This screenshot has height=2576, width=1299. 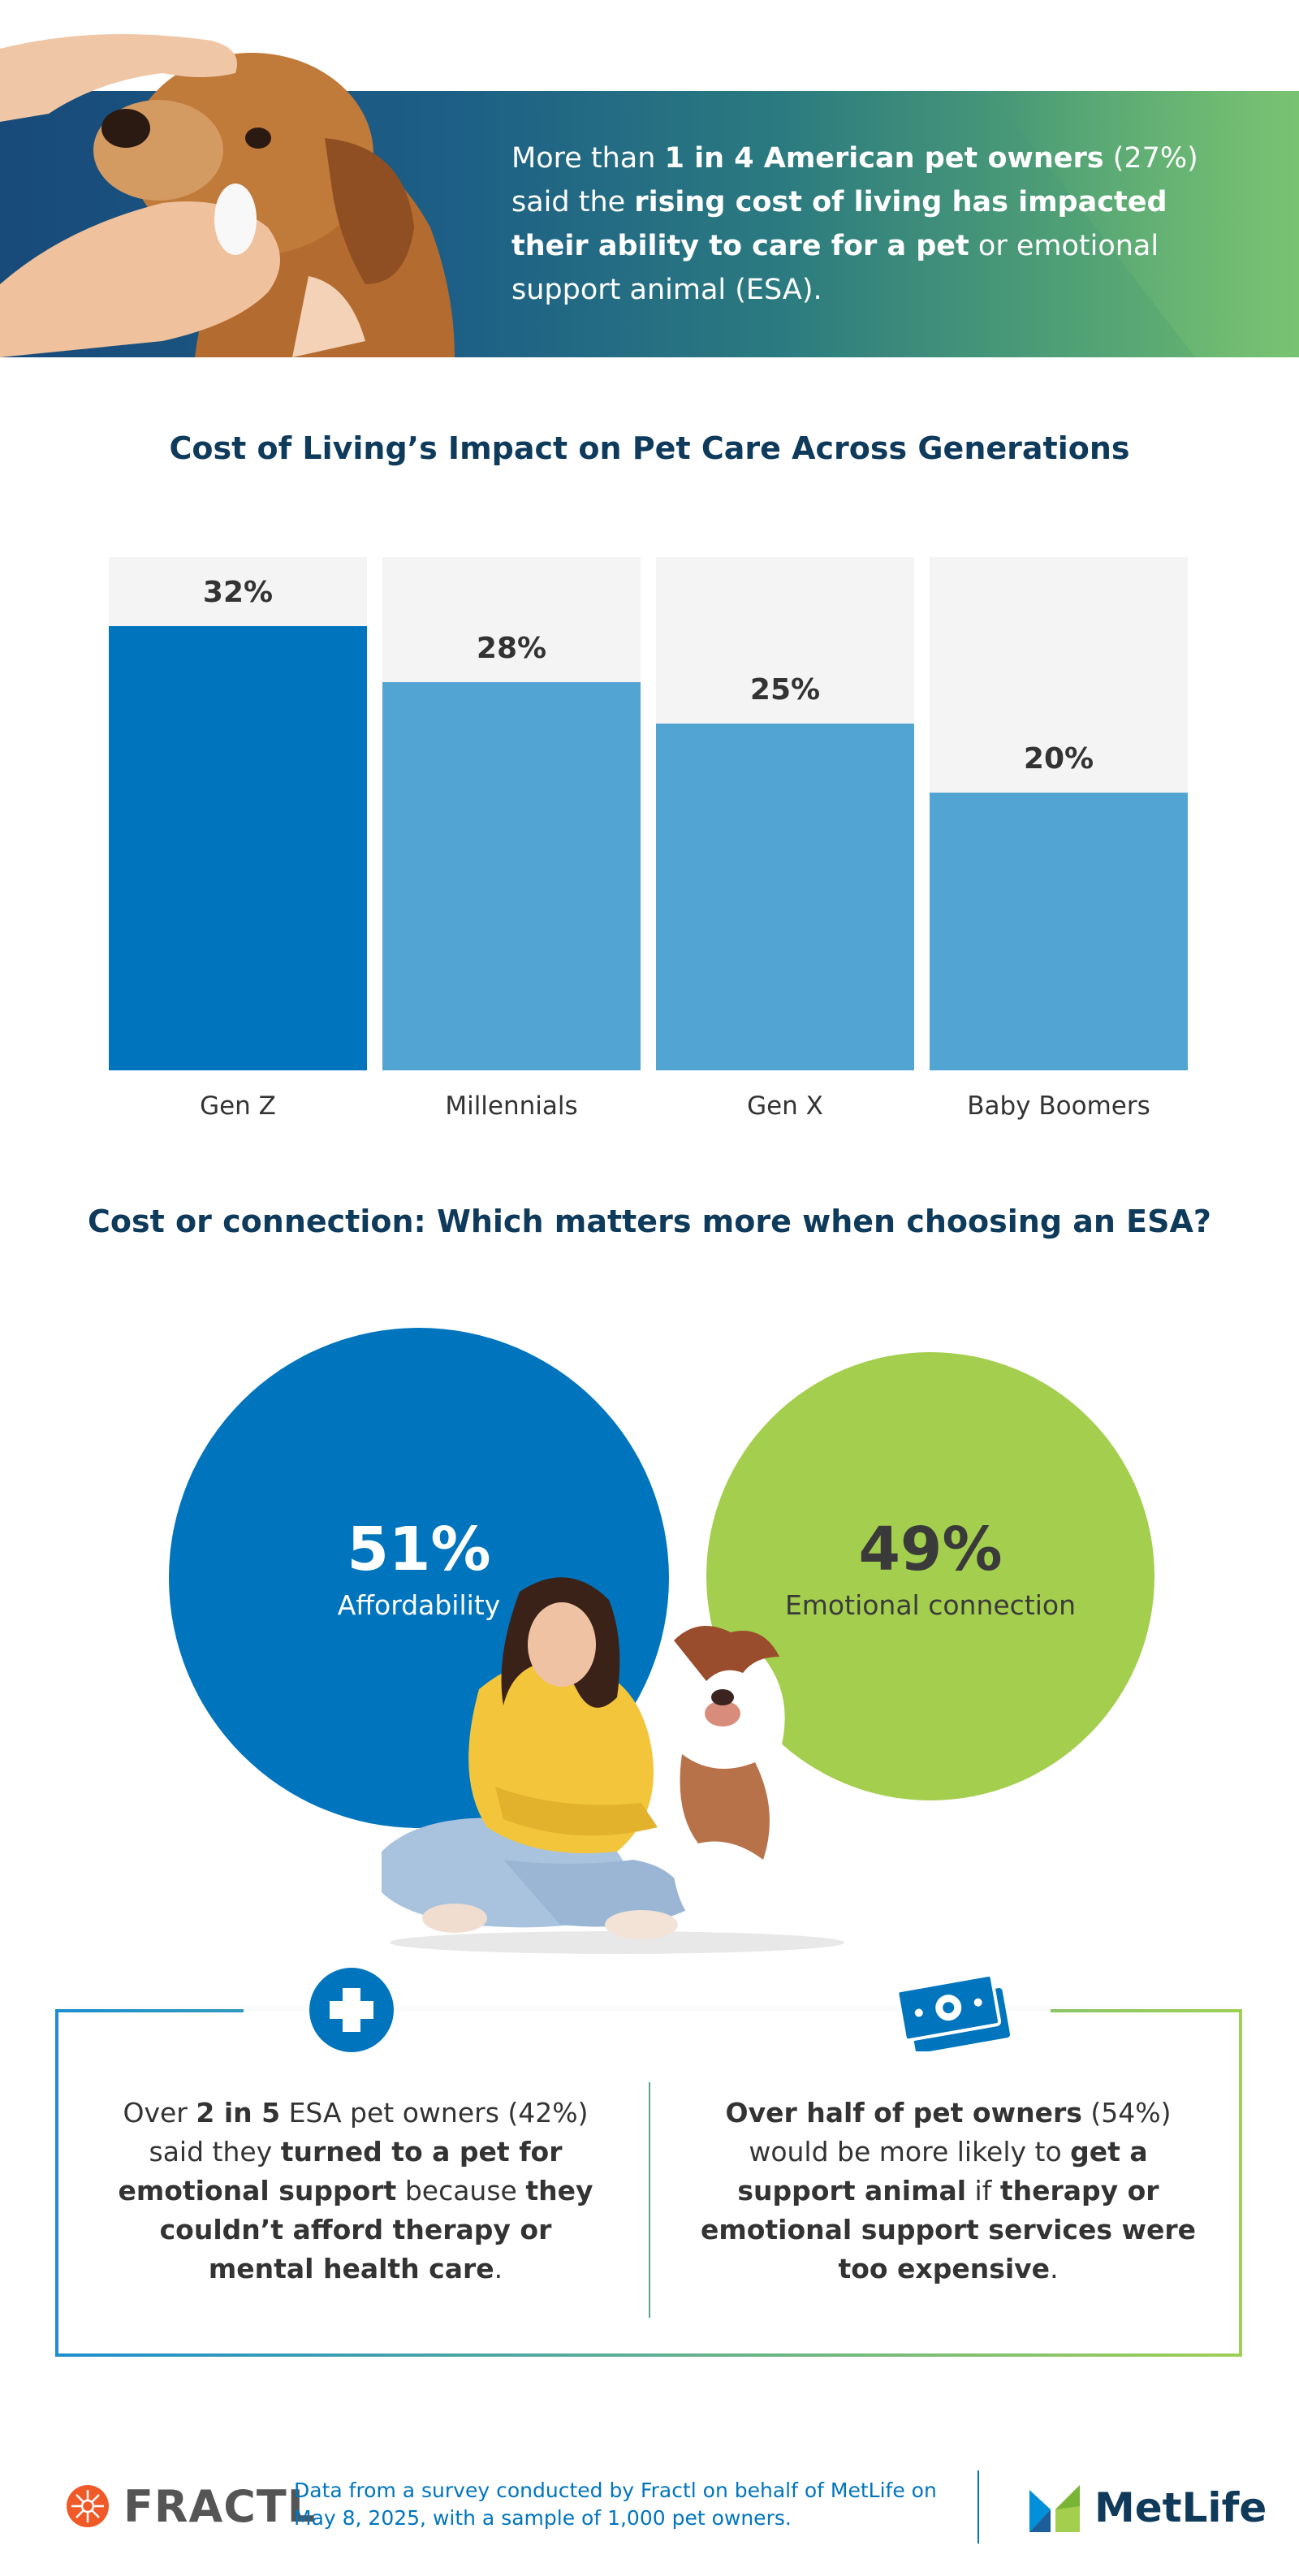 I want to click on fractl-logo: FRACTL, so click(x=191, y=2506).